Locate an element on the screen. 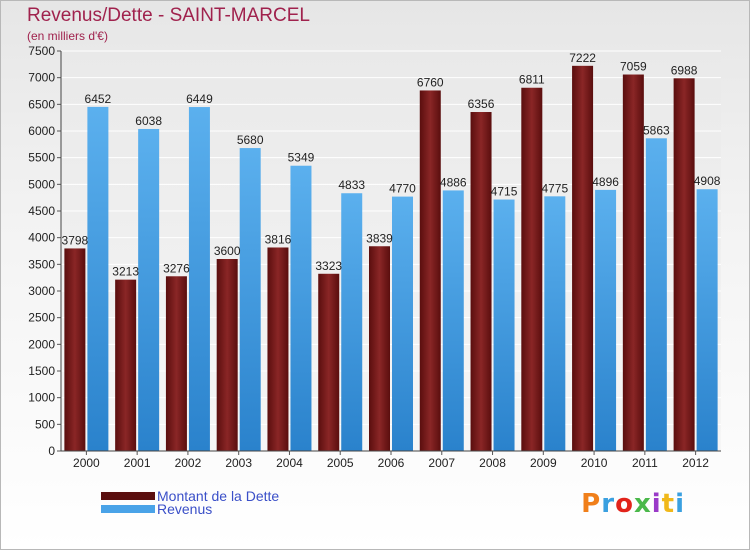 The width and height of the screenshot is (750, 550). data-label-debt: 3276 is located at coordinates (176, 268).